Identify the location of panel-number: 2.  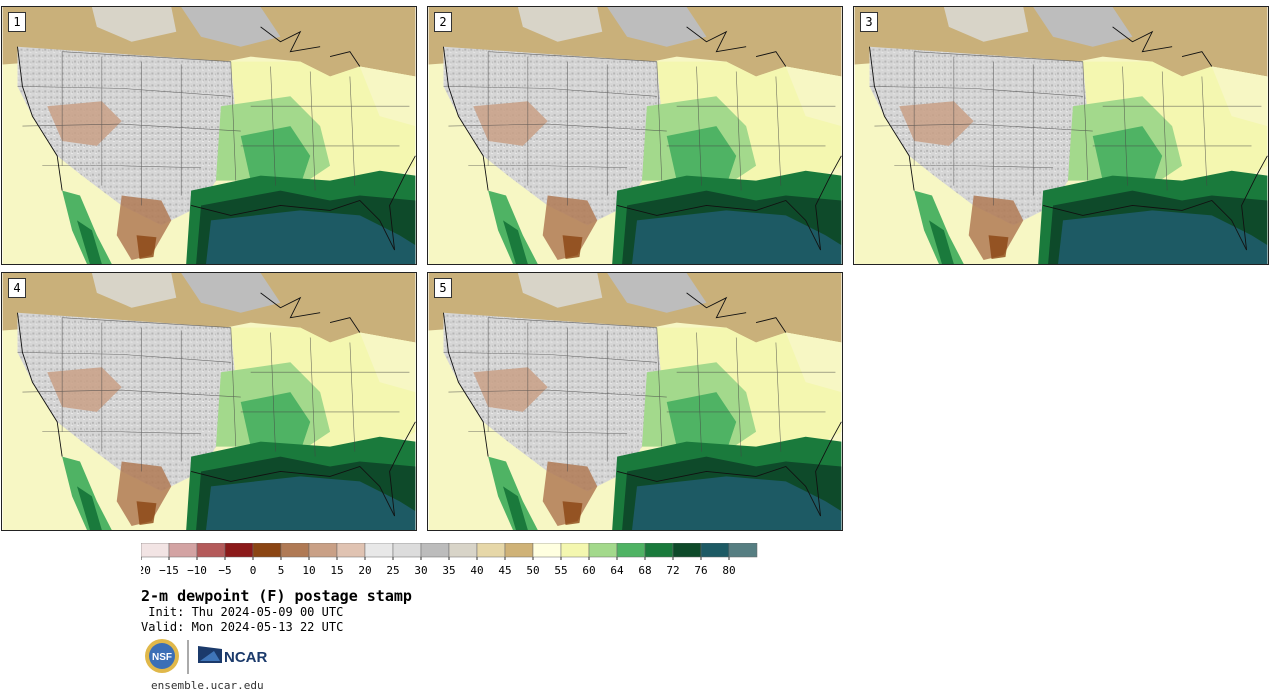
(443, 22).